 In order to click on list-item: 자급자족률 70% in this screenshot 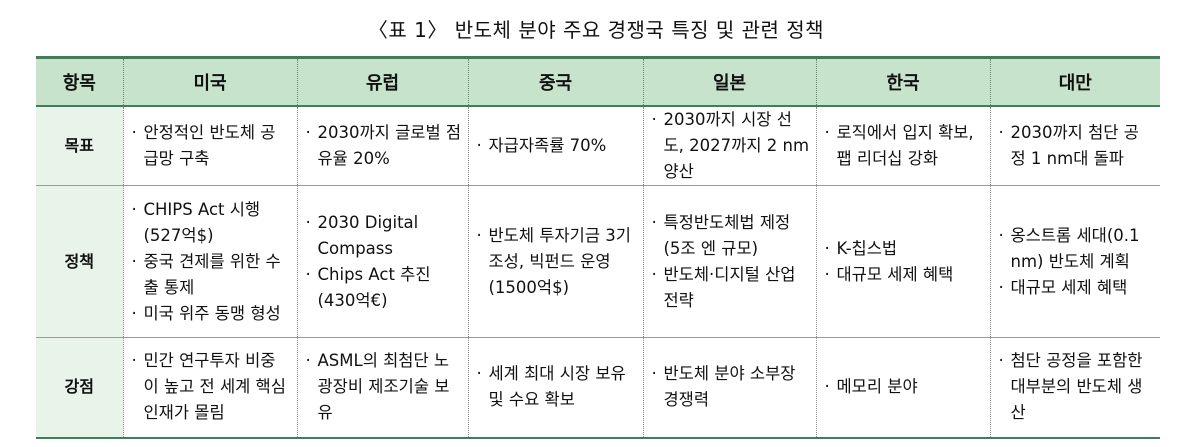, I will do `click(557, 146)`.